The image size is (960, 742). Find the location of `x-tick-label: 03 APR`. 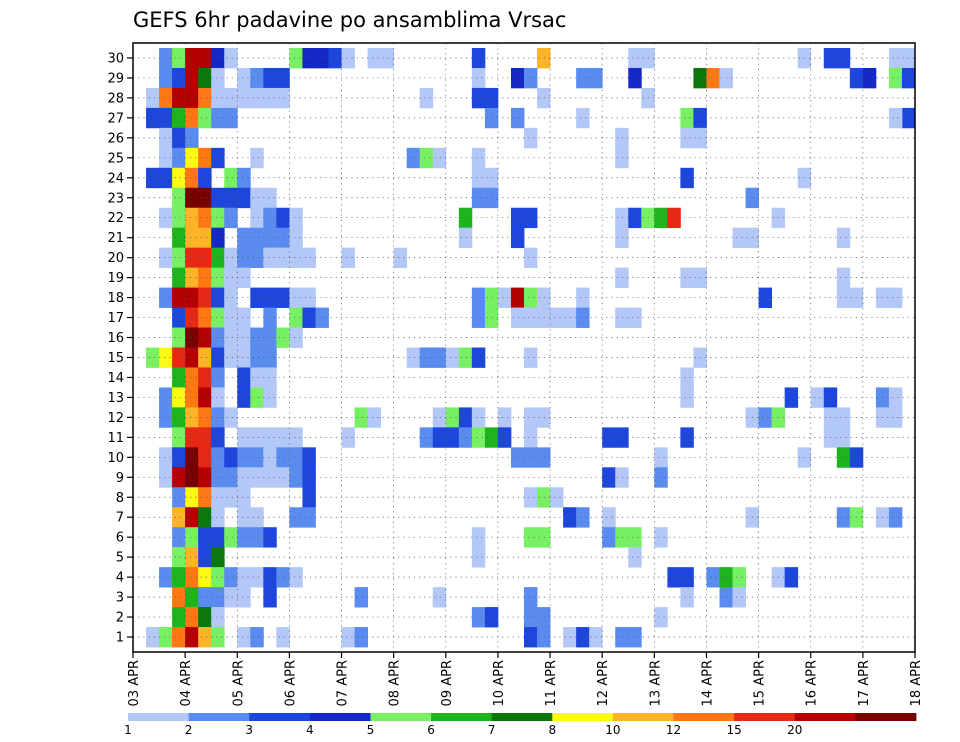

x-tick-label: 03 APR is located at coordinates (134, 683).